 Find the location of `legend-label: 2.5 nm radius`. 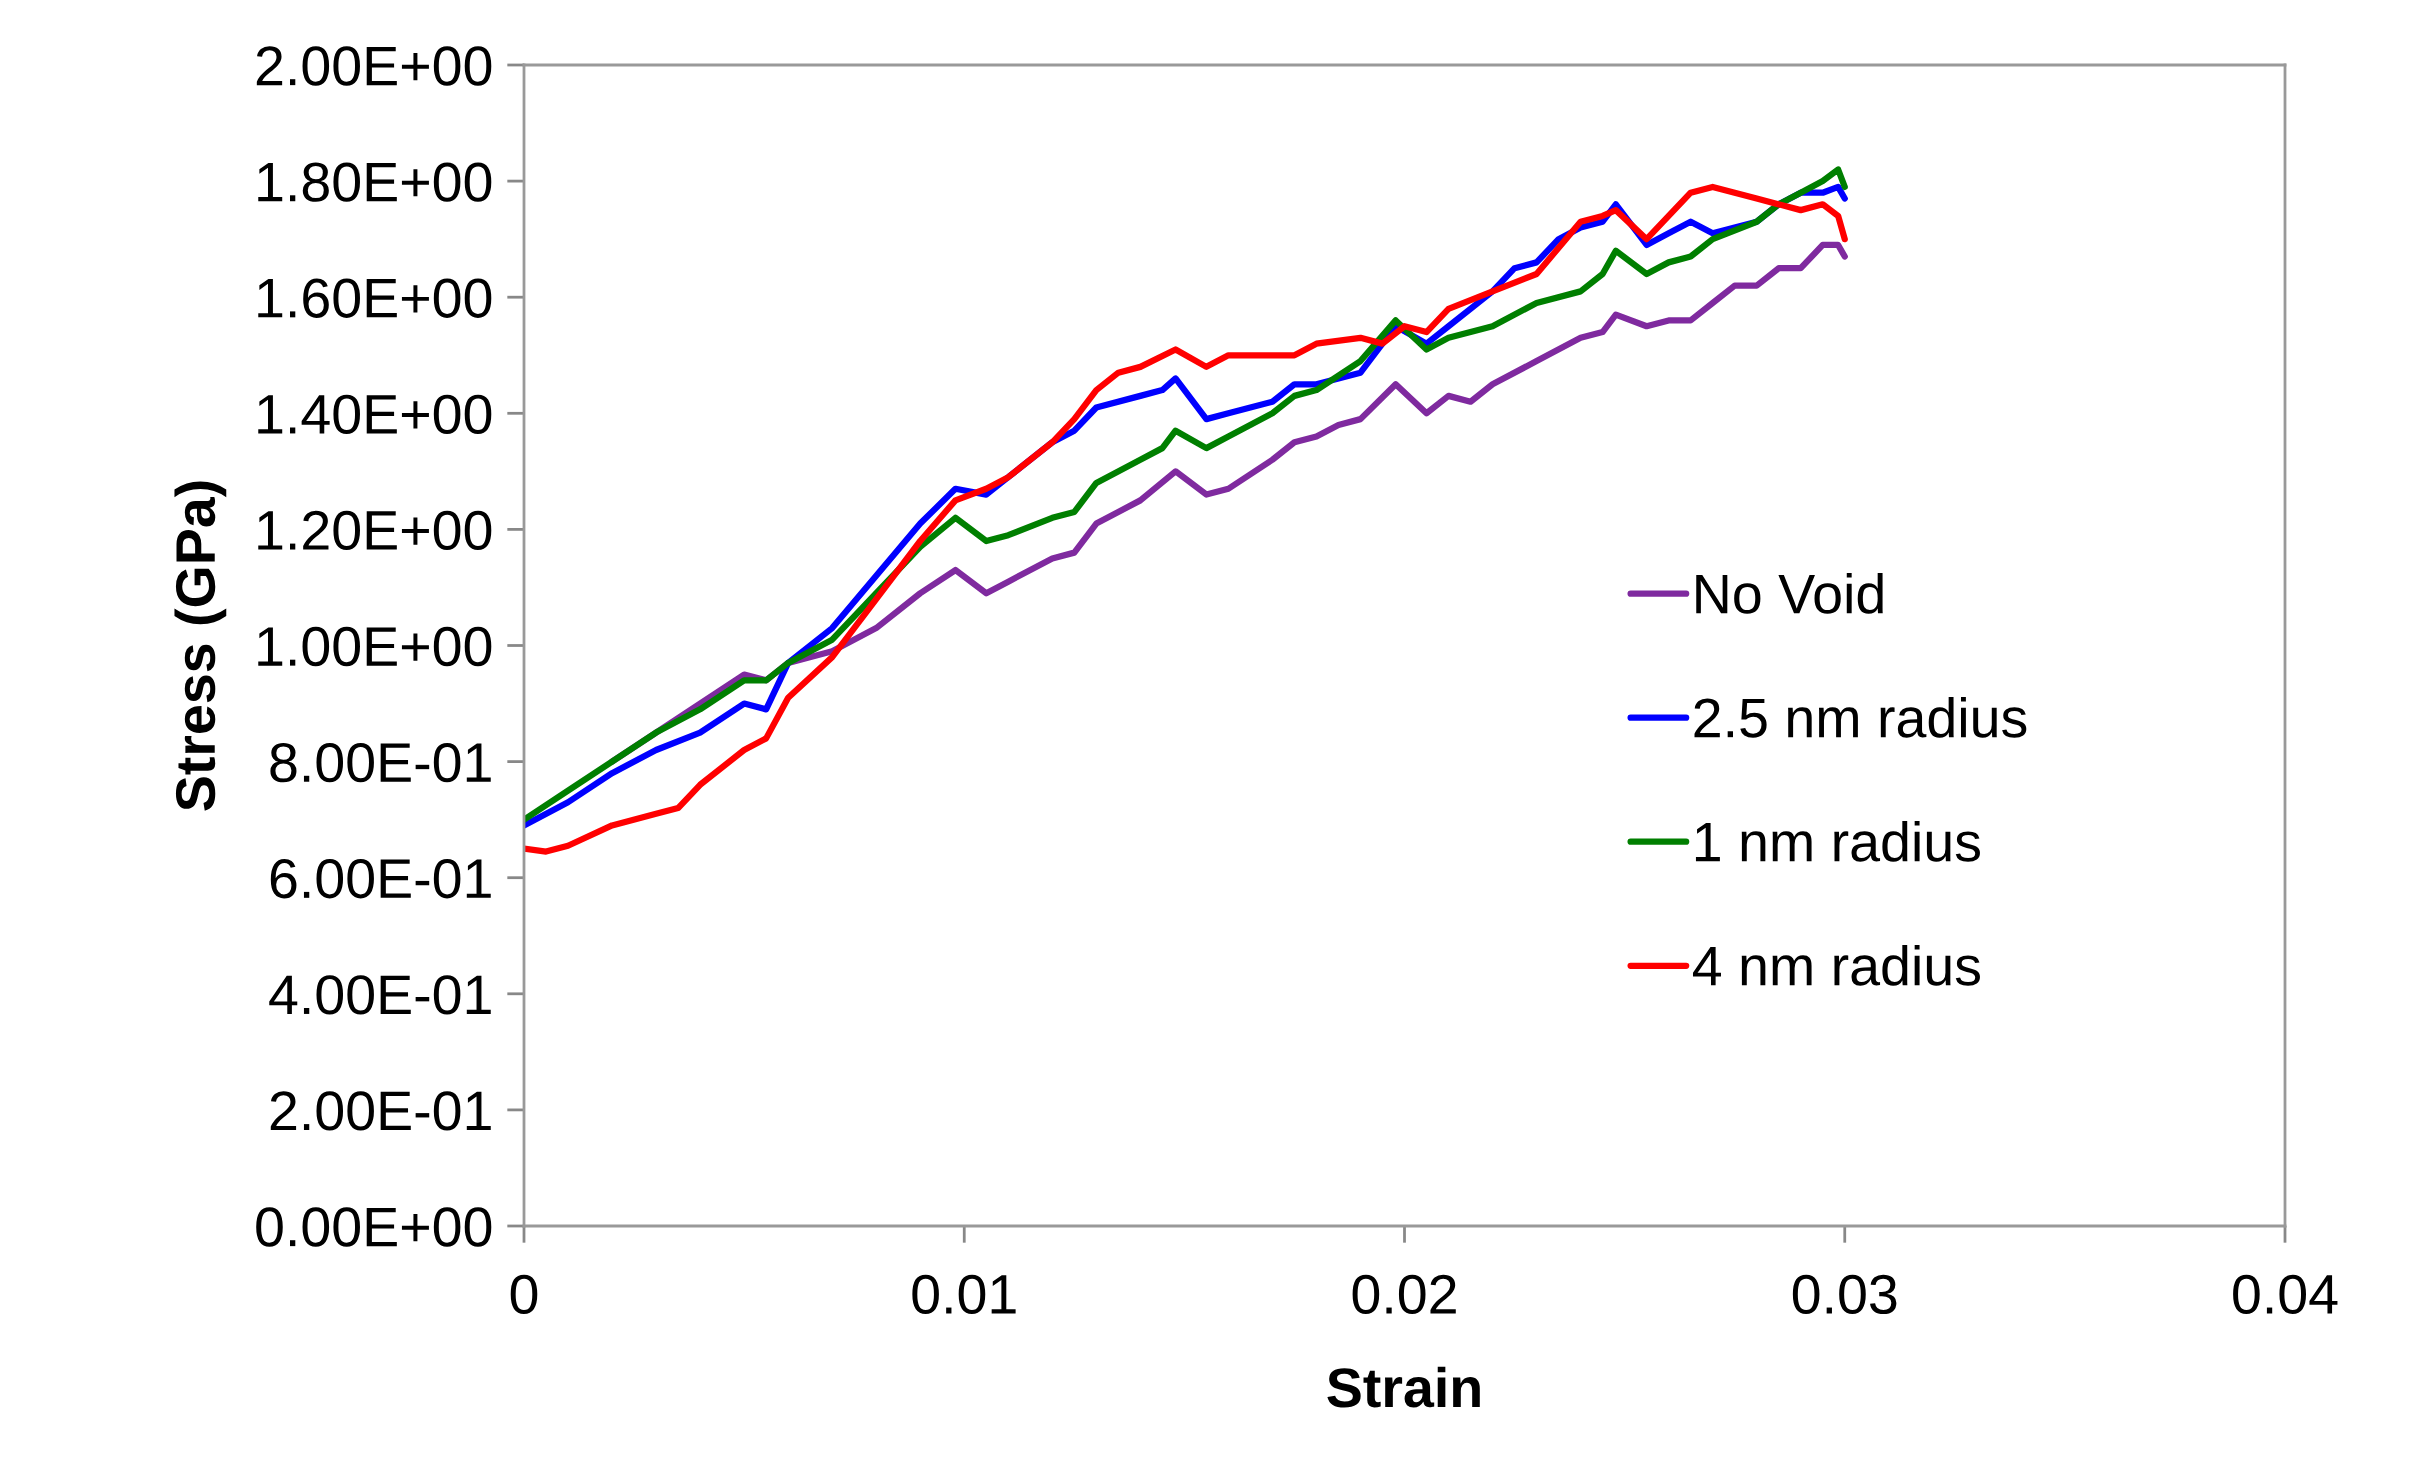

legend-label: 2.5 nm radius is located at coordinates (1860, 717).